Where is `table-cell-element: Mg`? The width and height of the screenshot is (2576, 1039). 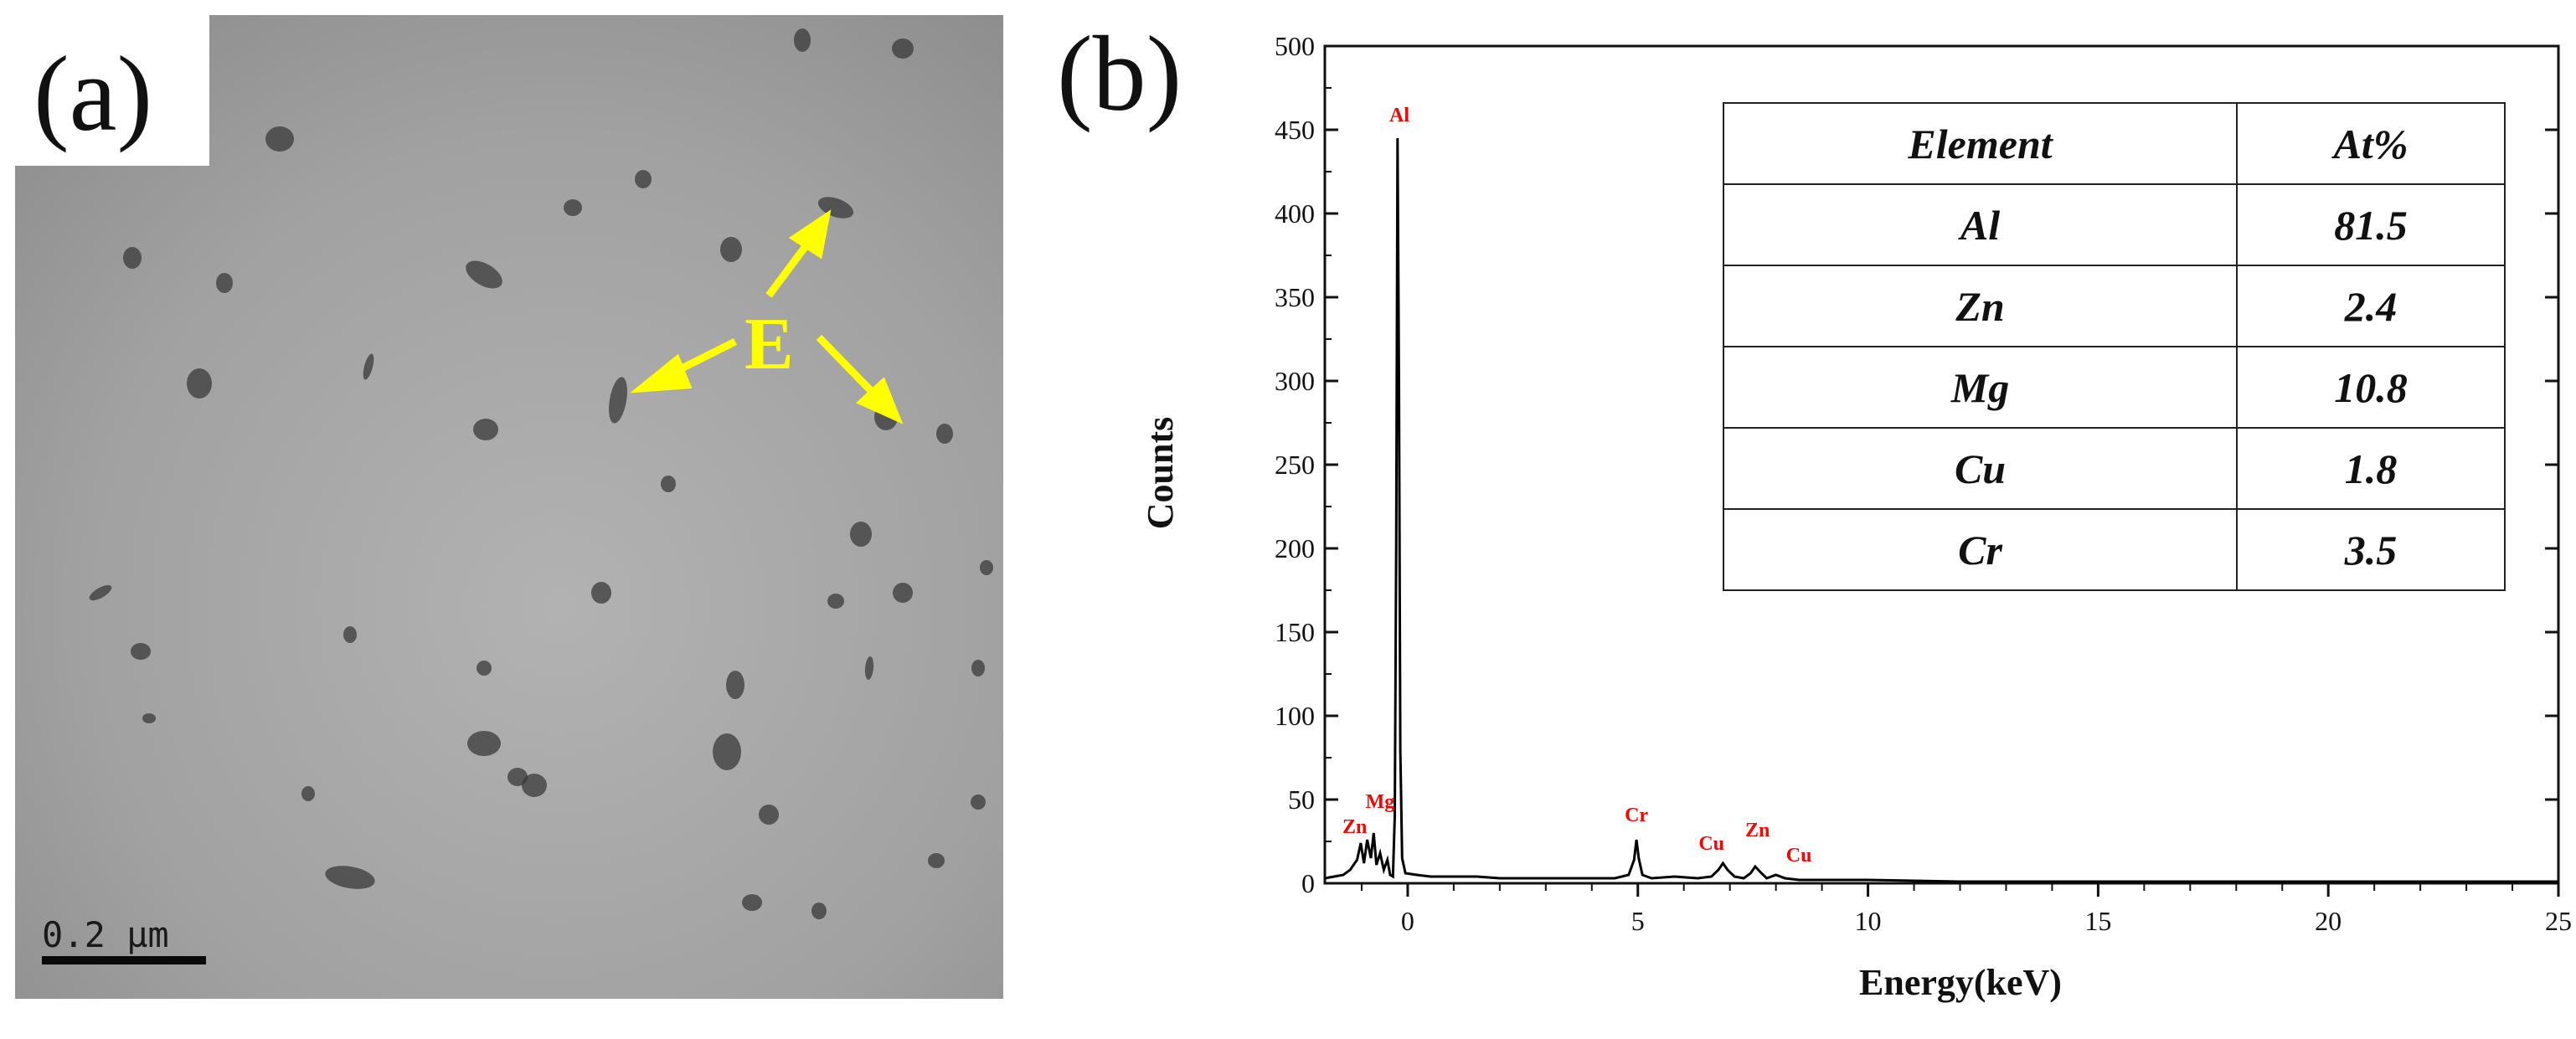 table-cell-element: Mg is located at coordinates (1980, 387).